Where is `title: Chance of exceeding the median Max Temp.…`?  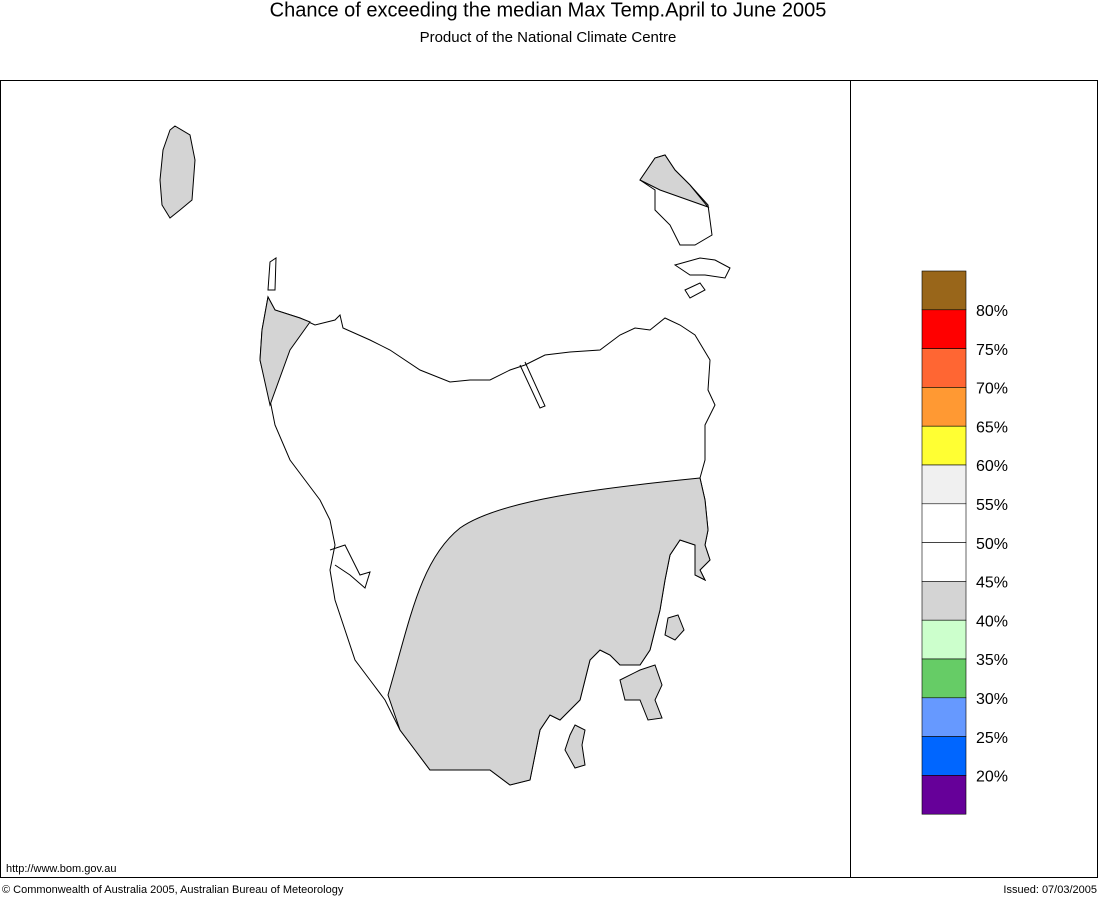
title: Chance of exceeding the median Max Temp.… is located at coordinates (548, 10).